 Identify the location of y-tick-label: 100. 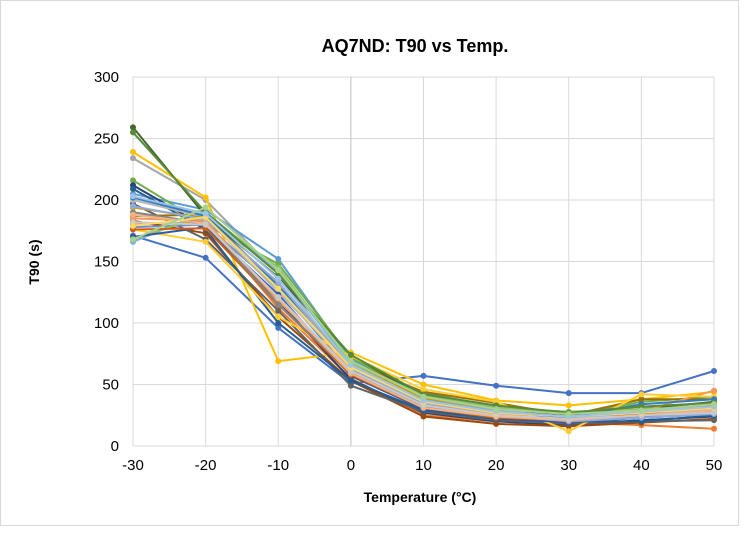
(106, 323).